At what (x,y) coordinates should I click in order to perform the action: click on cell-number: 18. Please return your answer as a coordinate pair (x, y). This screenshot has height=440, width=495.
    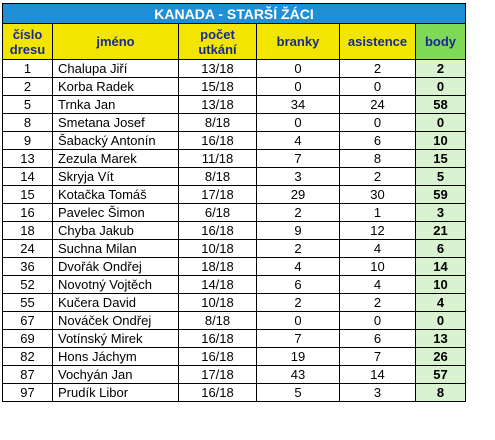
    Looking at the image, I should click on (27, 230).